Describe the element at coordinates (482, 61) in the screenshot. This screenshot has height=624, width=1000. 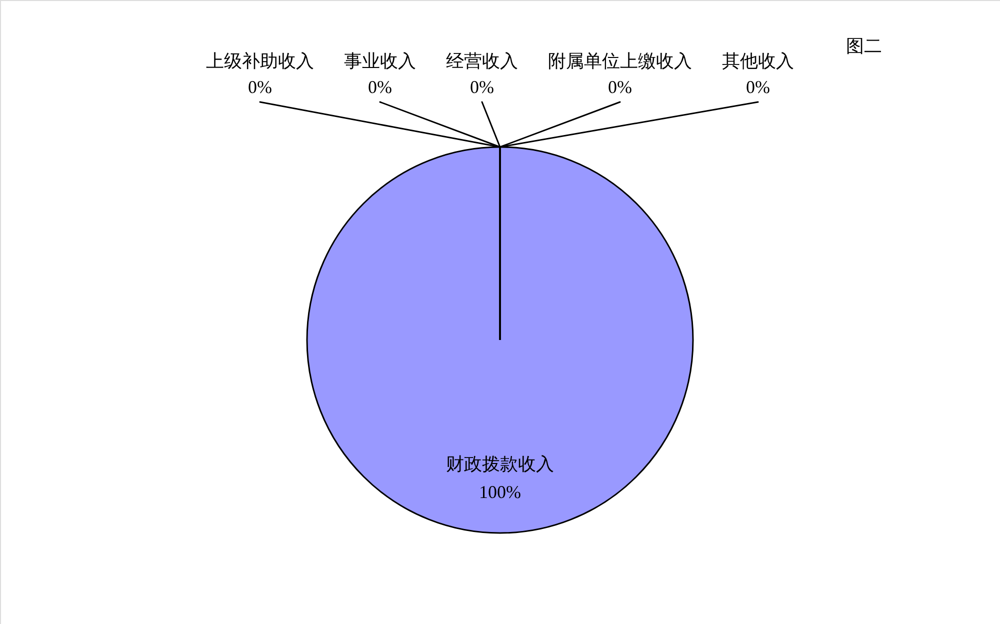
I see `category-label: 经营收入` at that location.